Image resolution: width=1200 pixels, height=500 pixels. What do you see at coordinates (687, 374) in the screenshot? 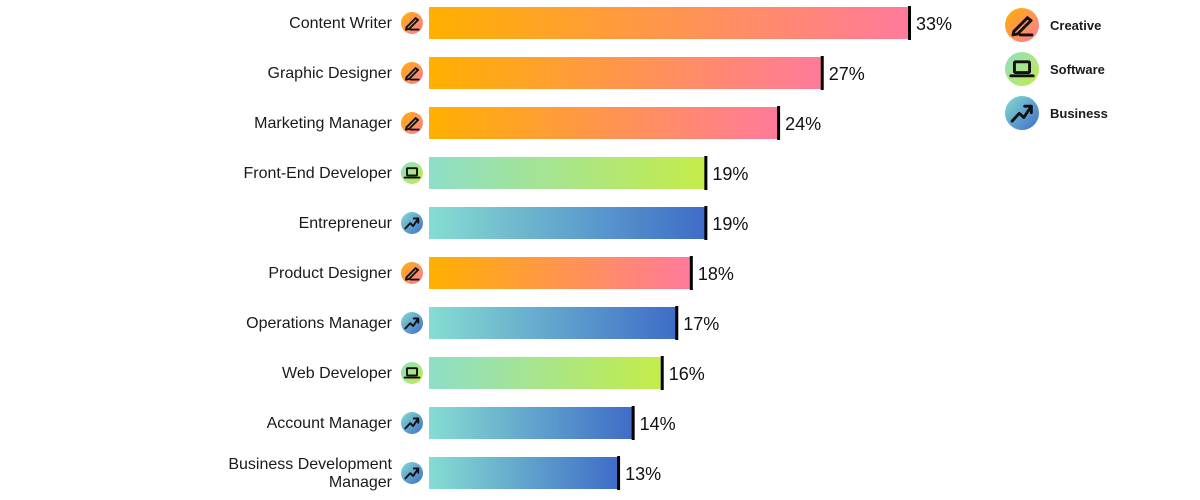
I see `value-label: 16%` at bounding box center [687, 374].